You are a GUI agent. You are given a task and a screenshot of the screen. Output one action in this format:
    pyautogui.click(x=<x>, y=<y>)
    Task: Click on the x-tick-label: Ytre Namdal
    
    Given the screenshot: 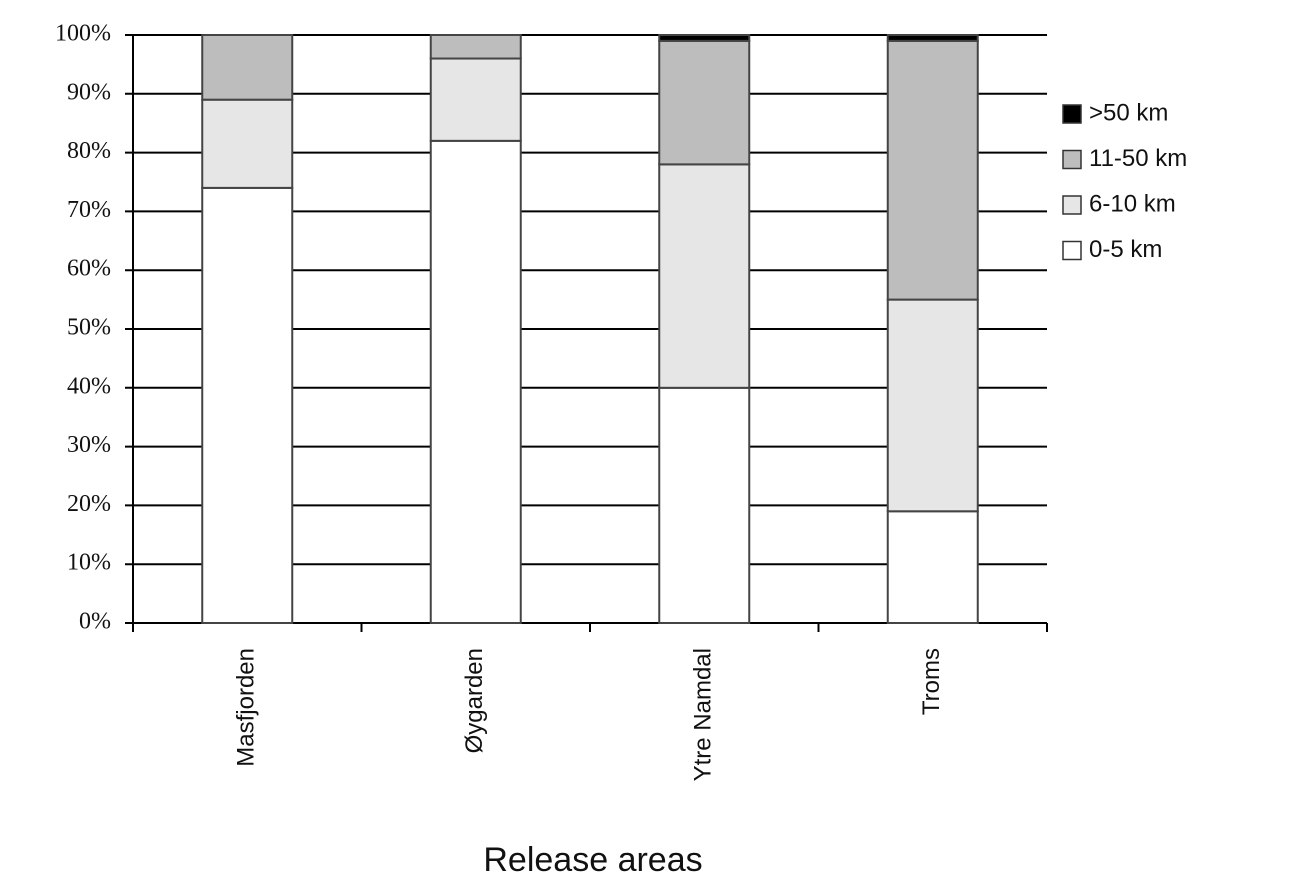 What is the action you would take?
    pyautogui.click(x=703, y=714)
    